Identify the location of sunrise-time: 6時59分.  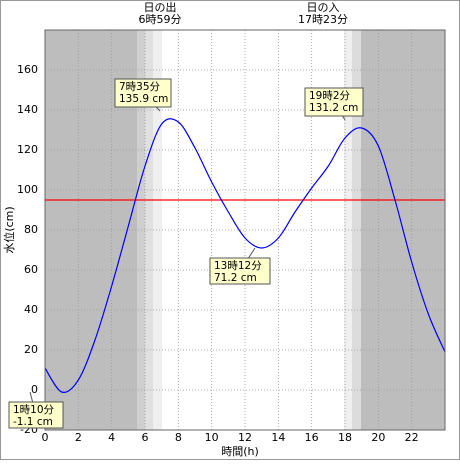
(160, 19).